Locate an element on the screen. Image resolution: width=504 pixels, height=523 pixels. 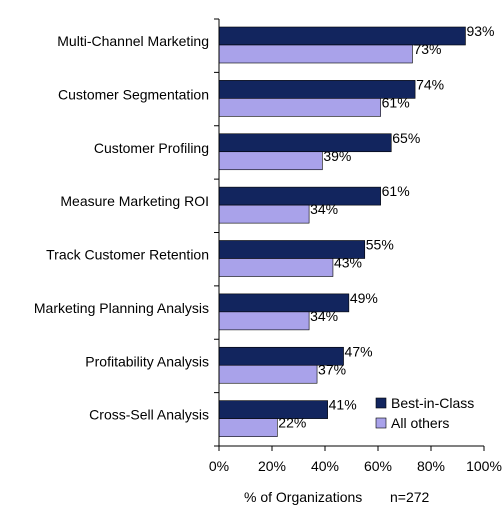
bar-all-others-multi-channel-marketing is located at coordinates (315, 54).